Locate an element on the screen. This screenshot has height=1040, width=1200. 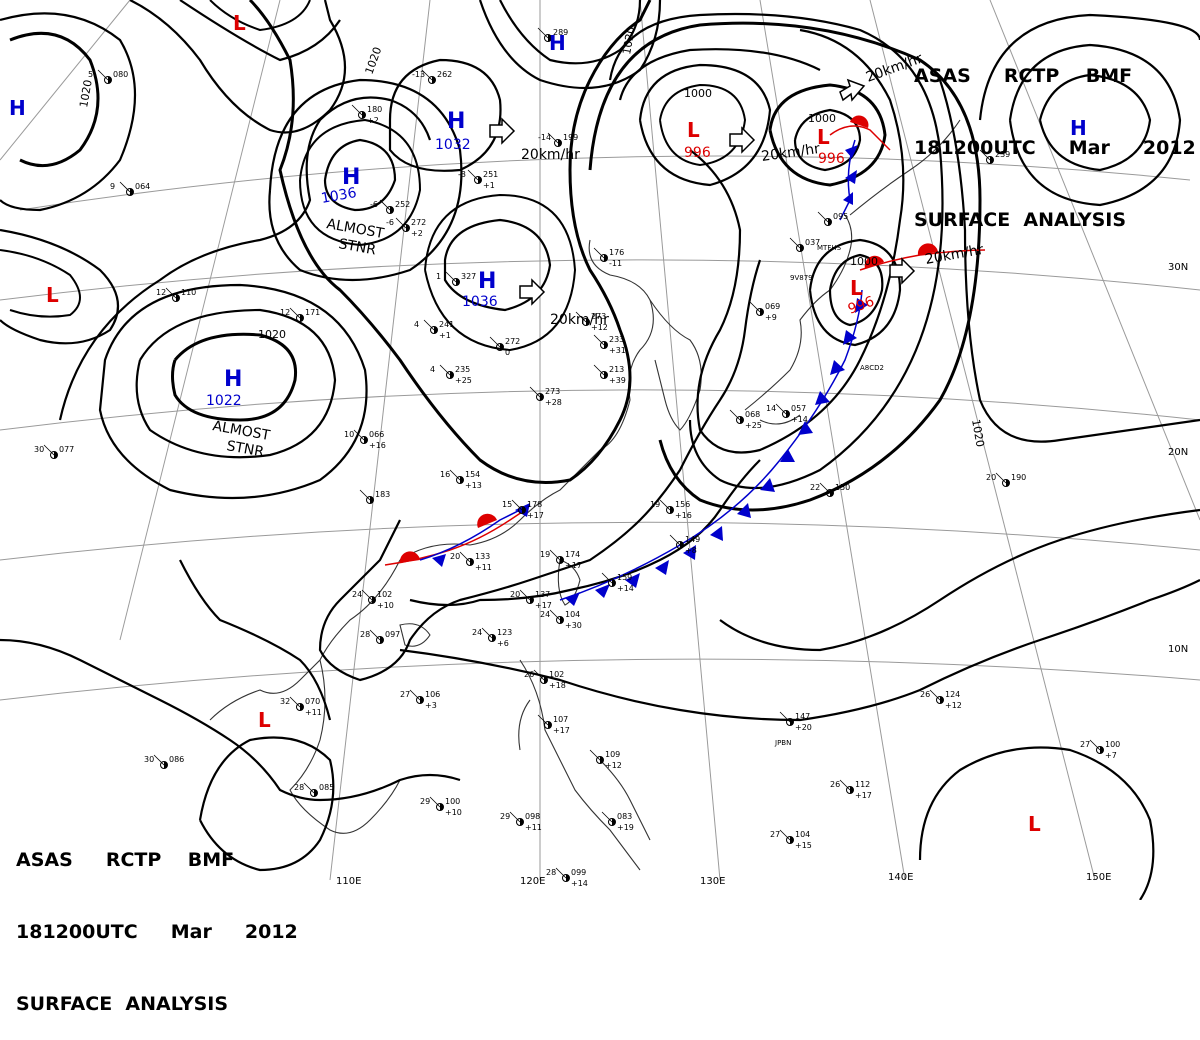
station-plot: 9 064 is located at coordinates (130, 188).